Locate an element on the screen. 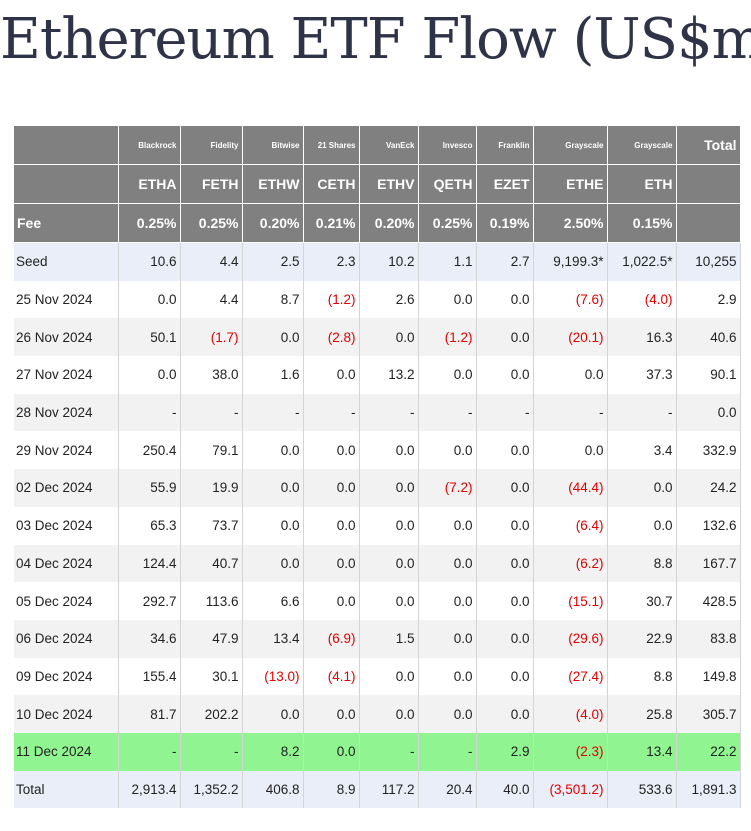 The image size is (751, 831). row-label: 05 Dec 2024 is located at coordinates (66, 601).